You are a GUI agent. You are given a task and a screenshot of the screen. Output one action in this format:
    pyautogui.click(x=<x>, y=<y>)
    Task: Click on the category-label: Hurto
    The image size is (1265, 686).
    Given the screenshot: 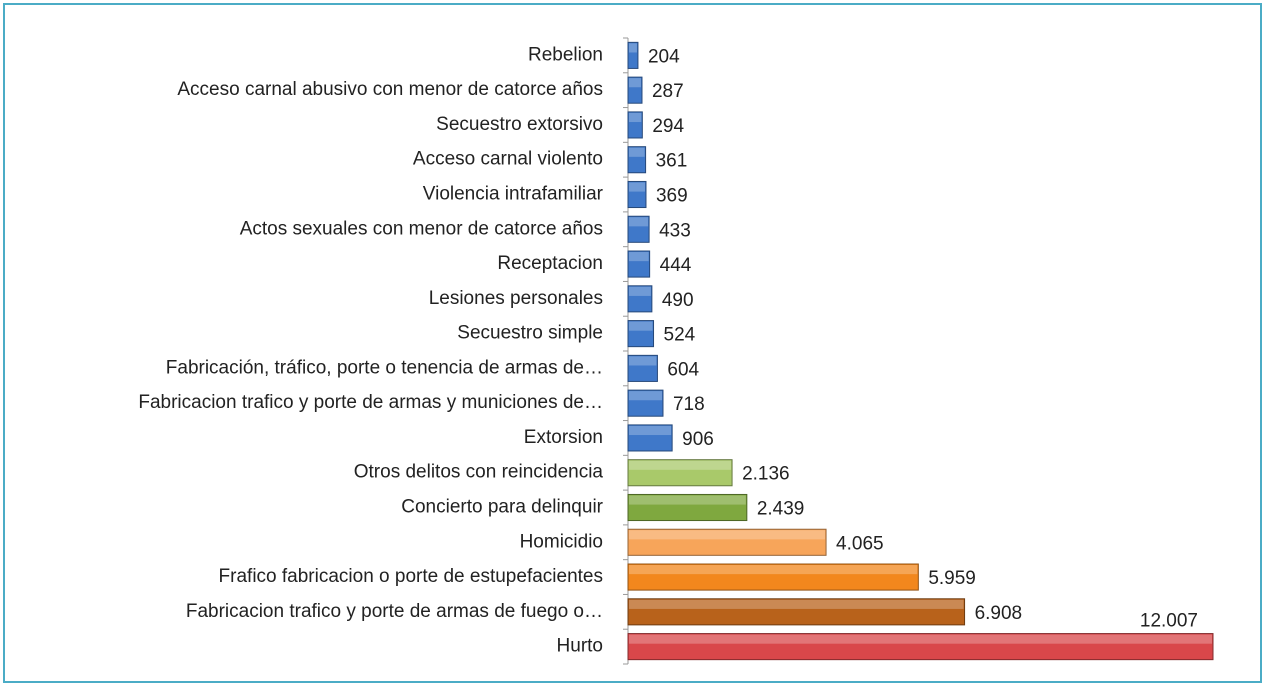 What is the action you would take?
    pyautogui.click(x=580, y=646)
    